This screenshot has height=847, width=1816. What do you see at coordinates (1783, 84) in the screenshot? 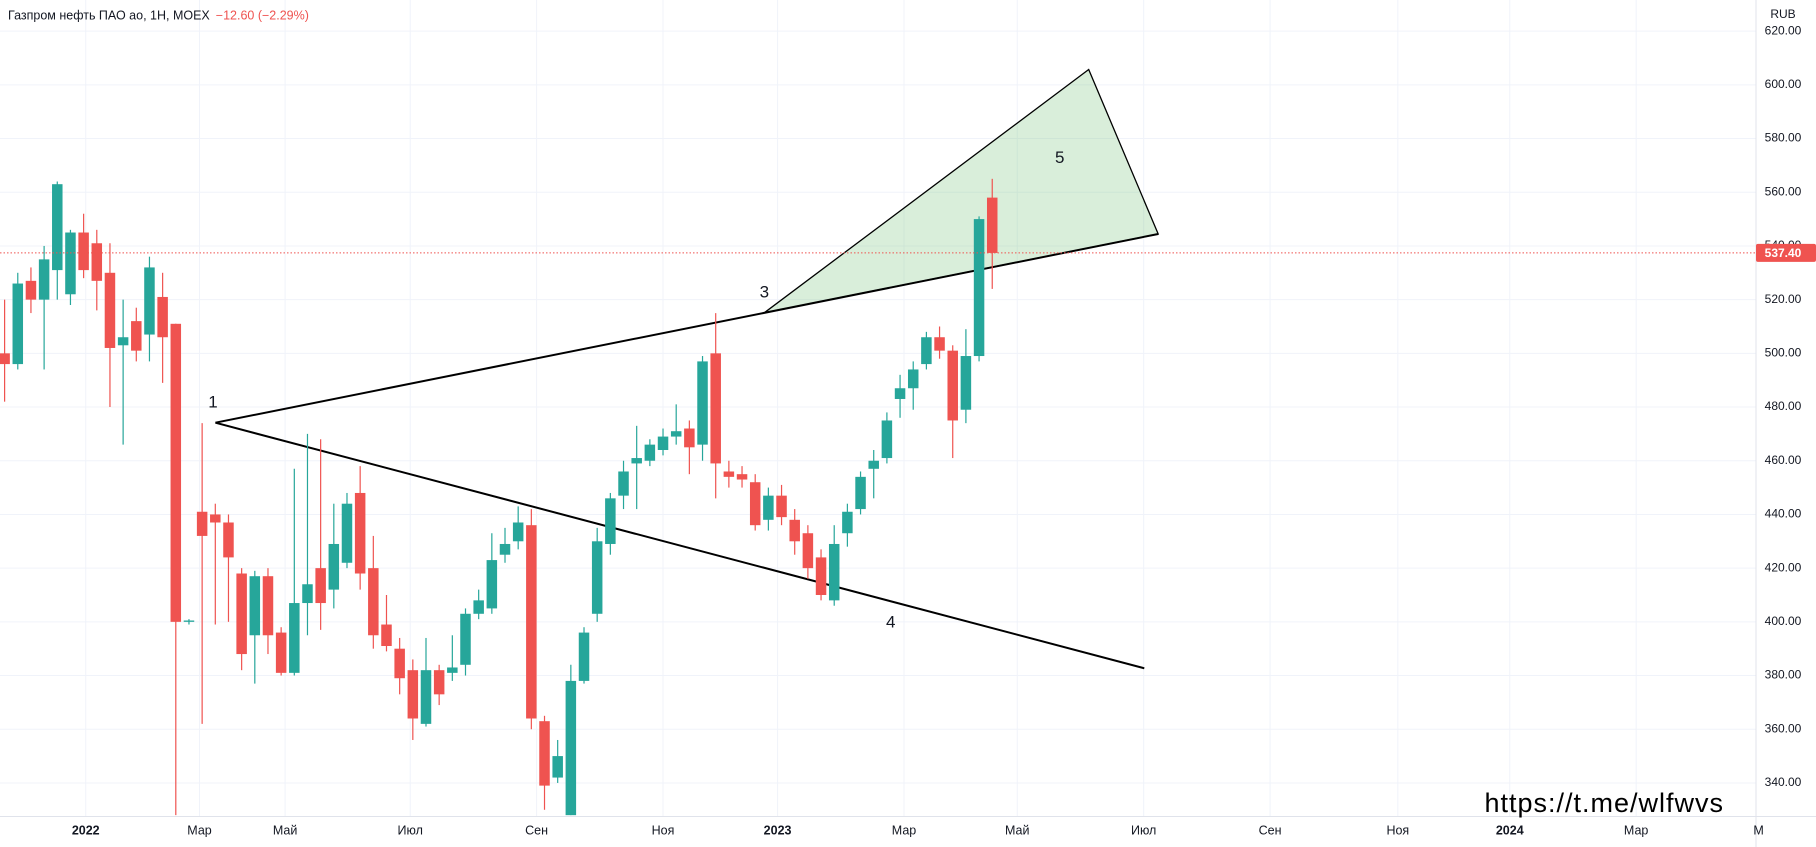
I see `y-tick-label: 600.00` at bounding box center [1783, 84].